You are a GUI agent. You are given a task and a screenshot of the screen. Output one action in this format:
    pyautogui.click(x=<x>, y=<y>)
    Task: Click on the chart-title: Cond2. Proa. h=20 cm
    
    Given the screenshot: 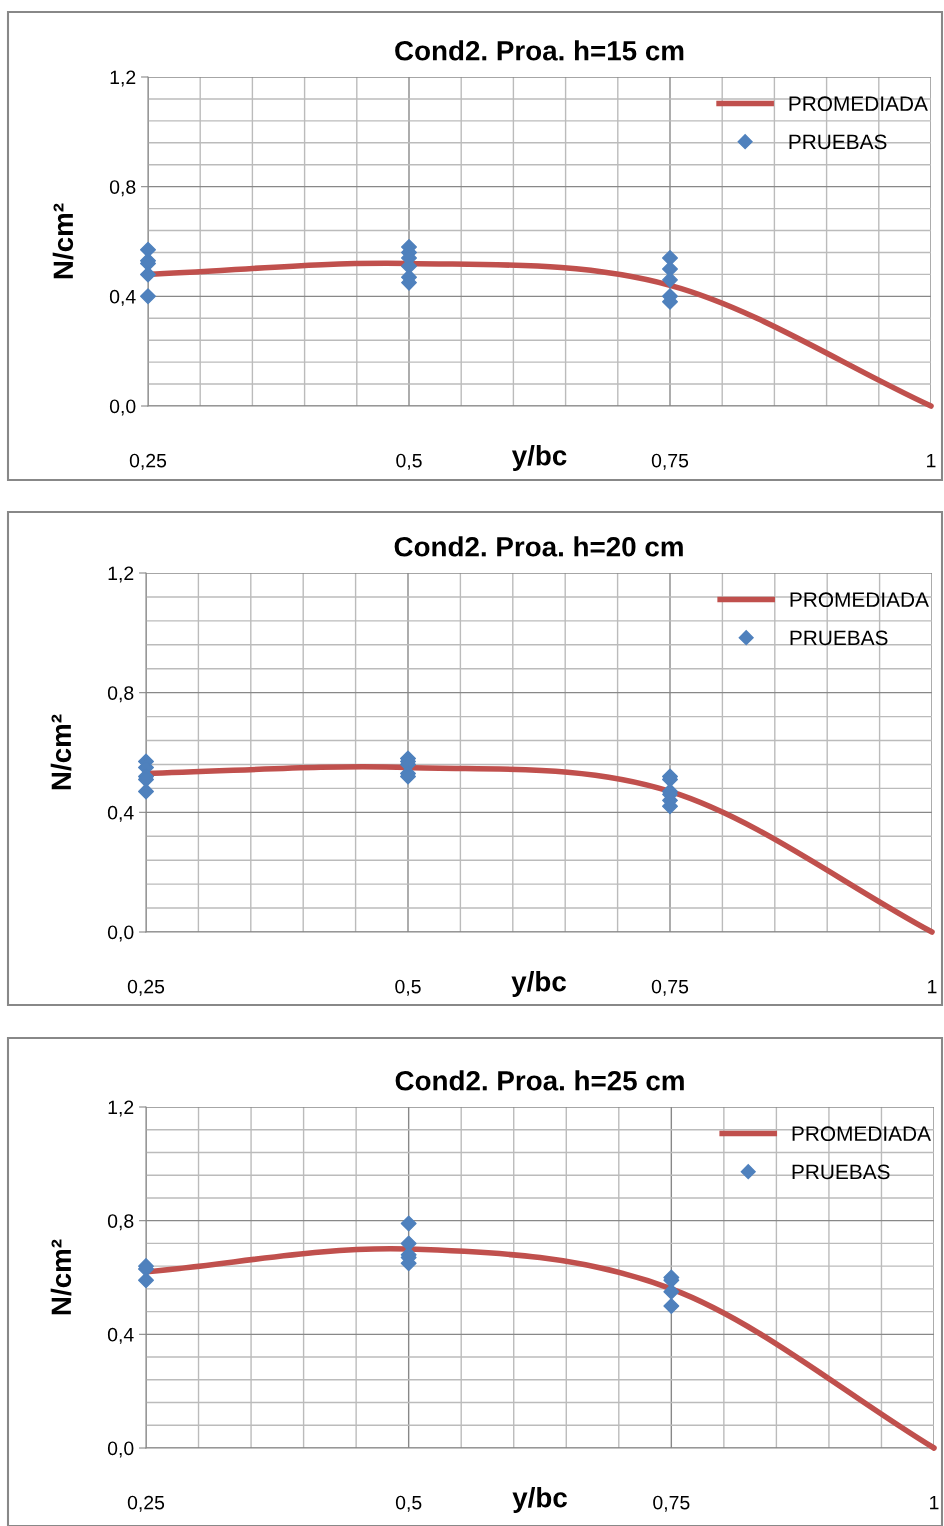 What is the action you would take?
    pyautogui.click(x=538, y=546)
    